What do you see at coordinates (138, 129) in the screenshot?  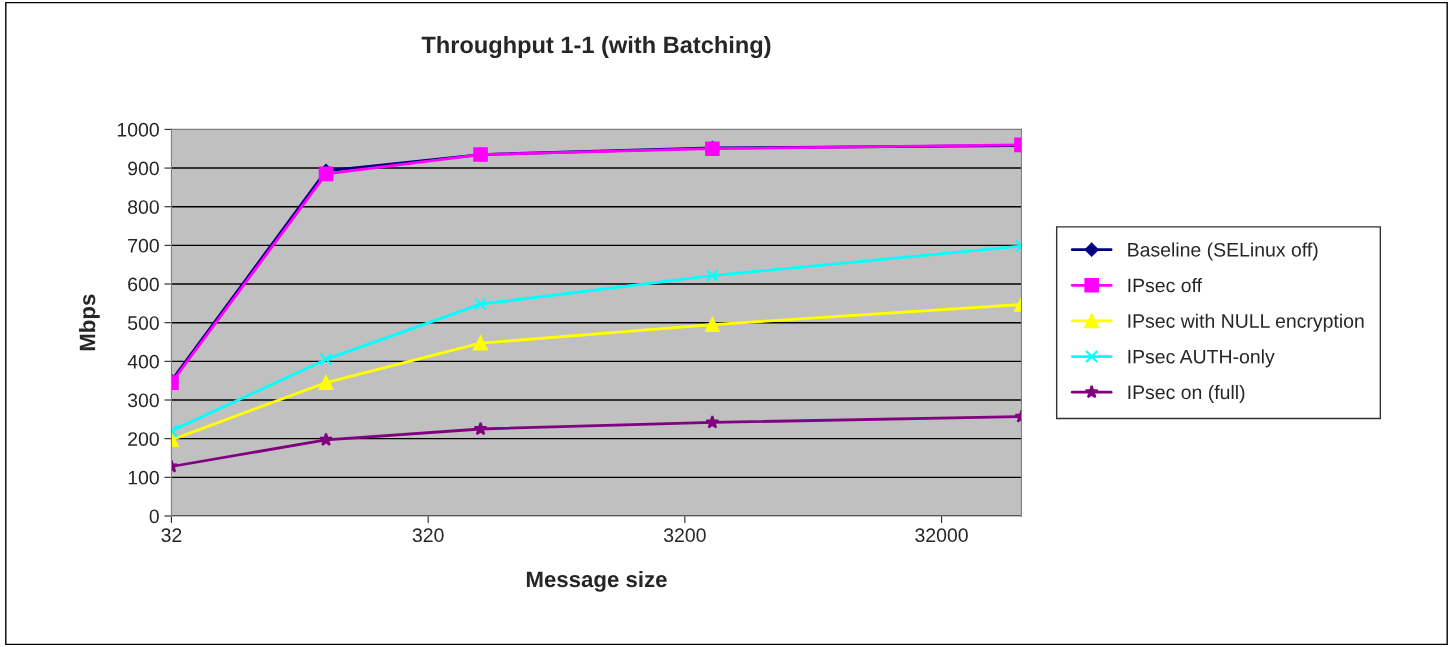 I see `y-tick-label: 1000` at bounding box center [138, 129].